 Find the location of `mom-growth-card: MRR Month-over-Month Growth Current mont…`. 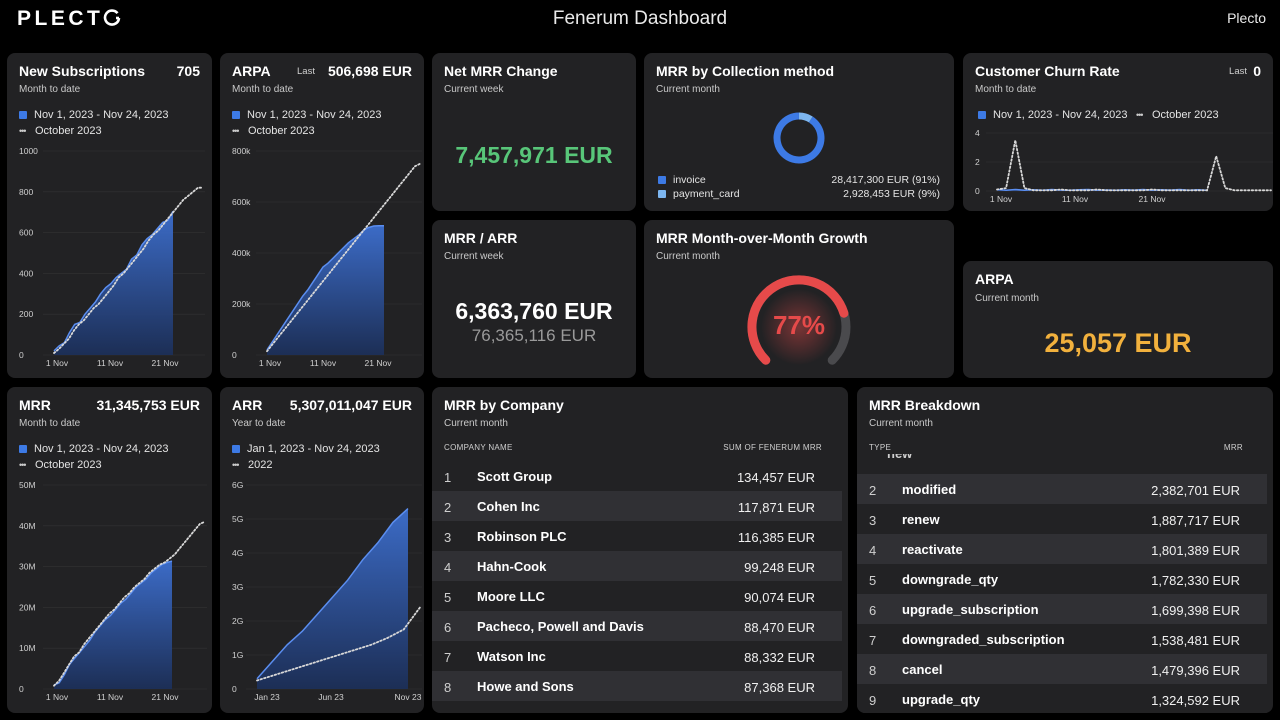

mom-growth-card: MRR Month-over-Month Growth Current mont… is located at coordinates (799, 299).